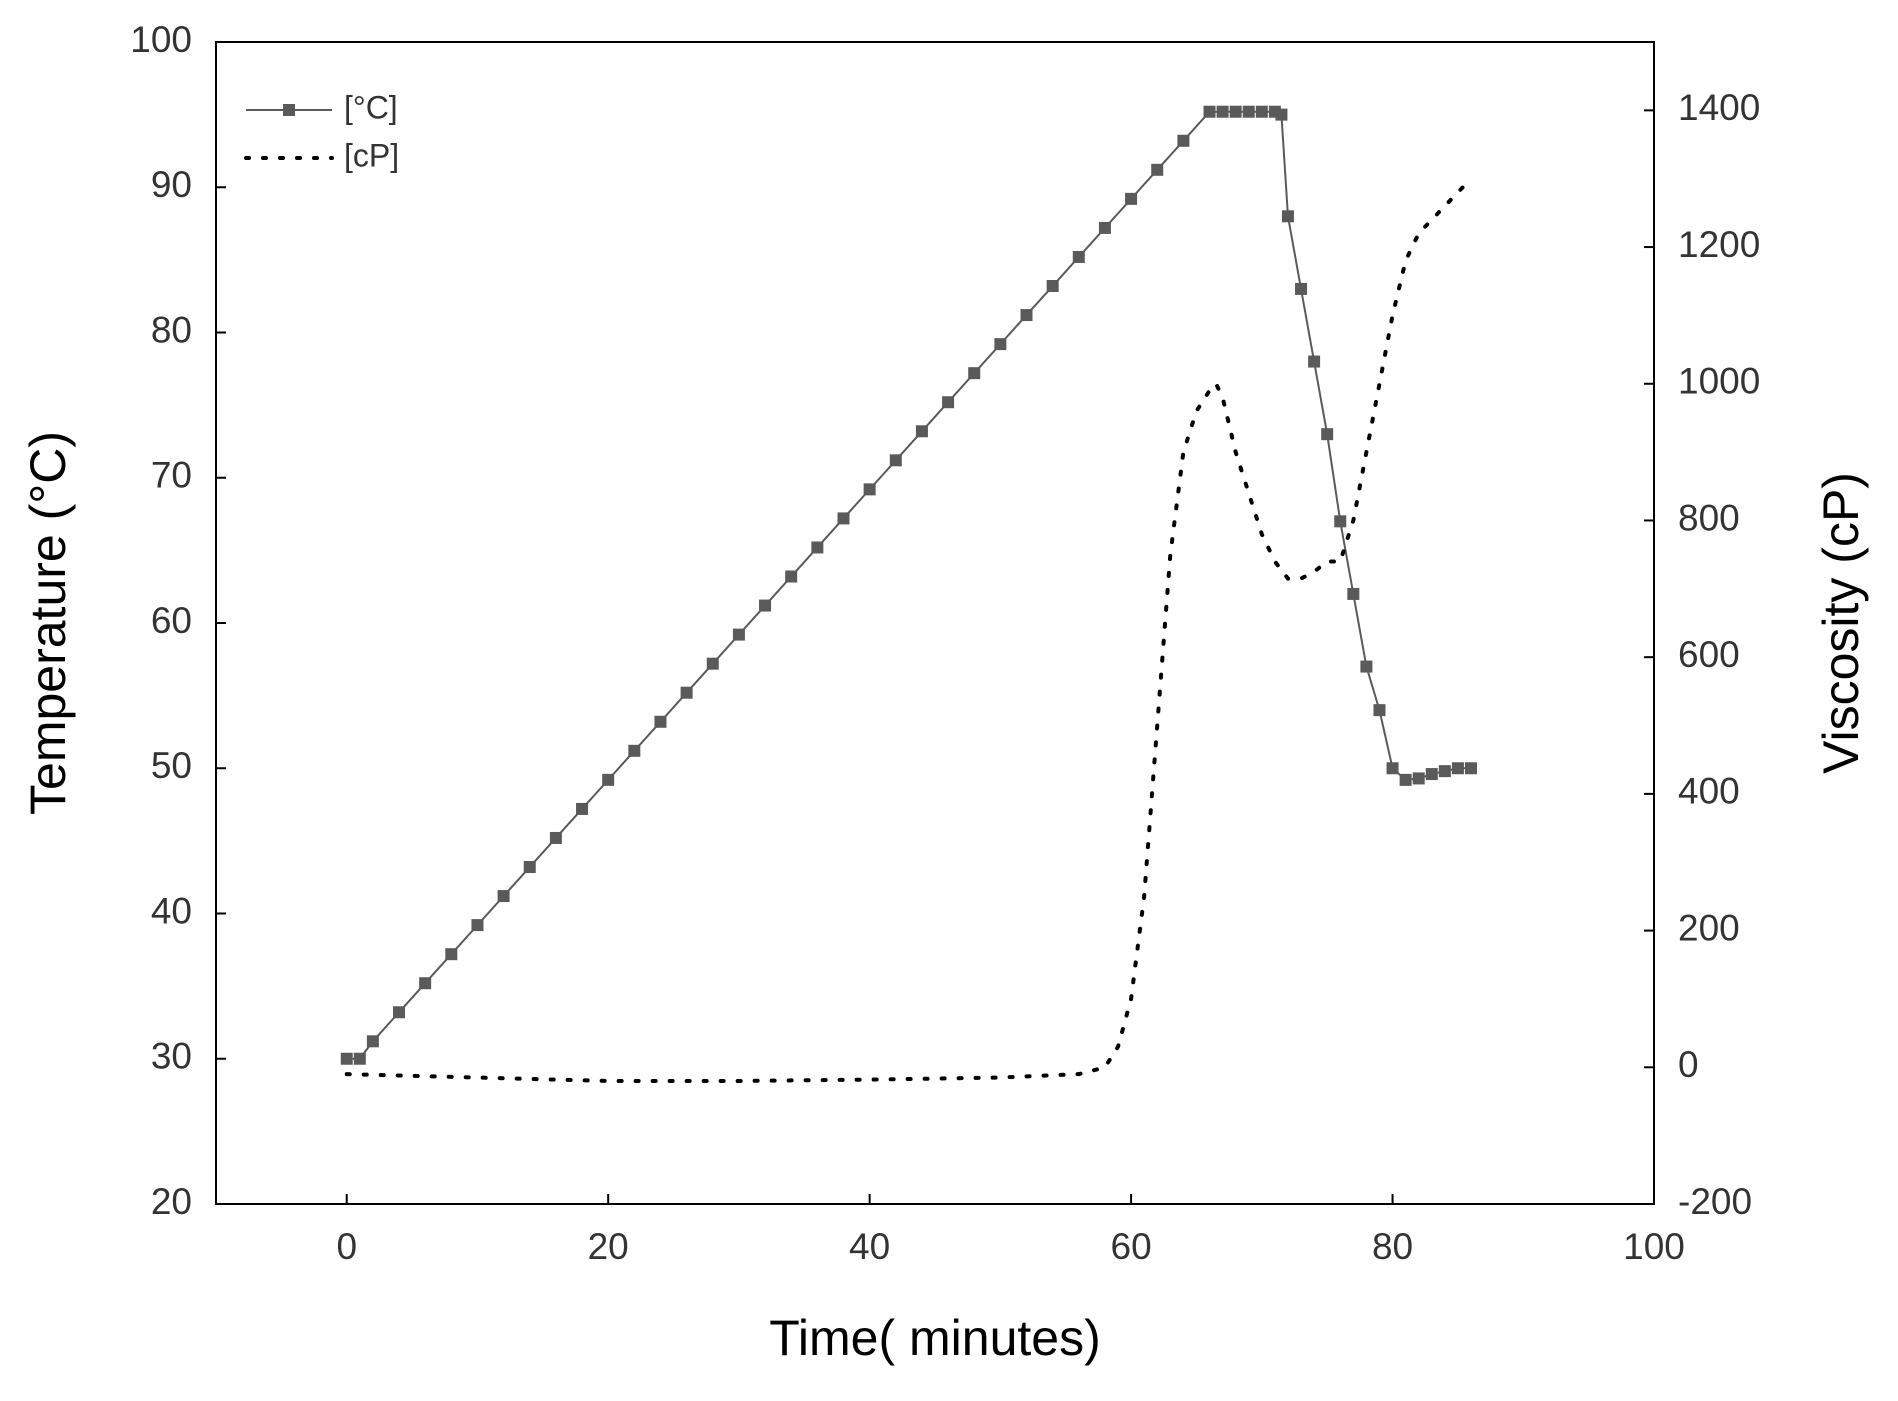 The image size is (1898, 1401). Describe the element at coordinates (171, 765) in the screenshot. I see `y-tick-label: 50` at that location.